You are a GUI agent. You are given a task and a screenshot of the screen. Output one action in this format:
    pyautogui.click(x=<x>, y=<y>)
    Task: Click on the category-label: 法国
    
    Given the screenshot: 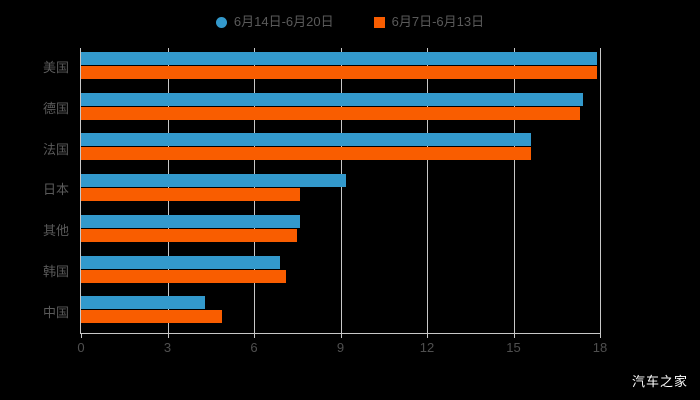 What is the action you would take?
    pyautogui.click(x=55, y=149)
    